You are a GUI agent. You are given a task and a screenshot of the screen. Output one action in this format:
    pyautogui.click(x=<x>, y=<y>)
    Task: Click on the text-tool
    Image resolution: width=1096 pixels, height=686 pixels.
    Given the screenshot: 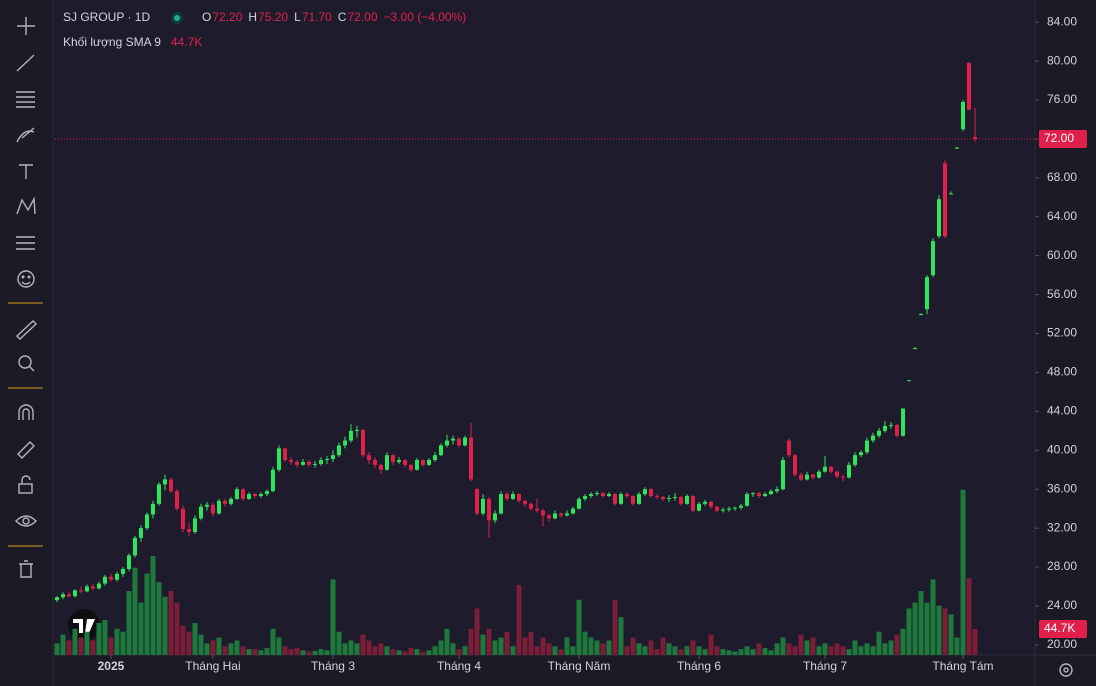 What is the action you would take?
    pyautogui.click(x=26, y=171)
    